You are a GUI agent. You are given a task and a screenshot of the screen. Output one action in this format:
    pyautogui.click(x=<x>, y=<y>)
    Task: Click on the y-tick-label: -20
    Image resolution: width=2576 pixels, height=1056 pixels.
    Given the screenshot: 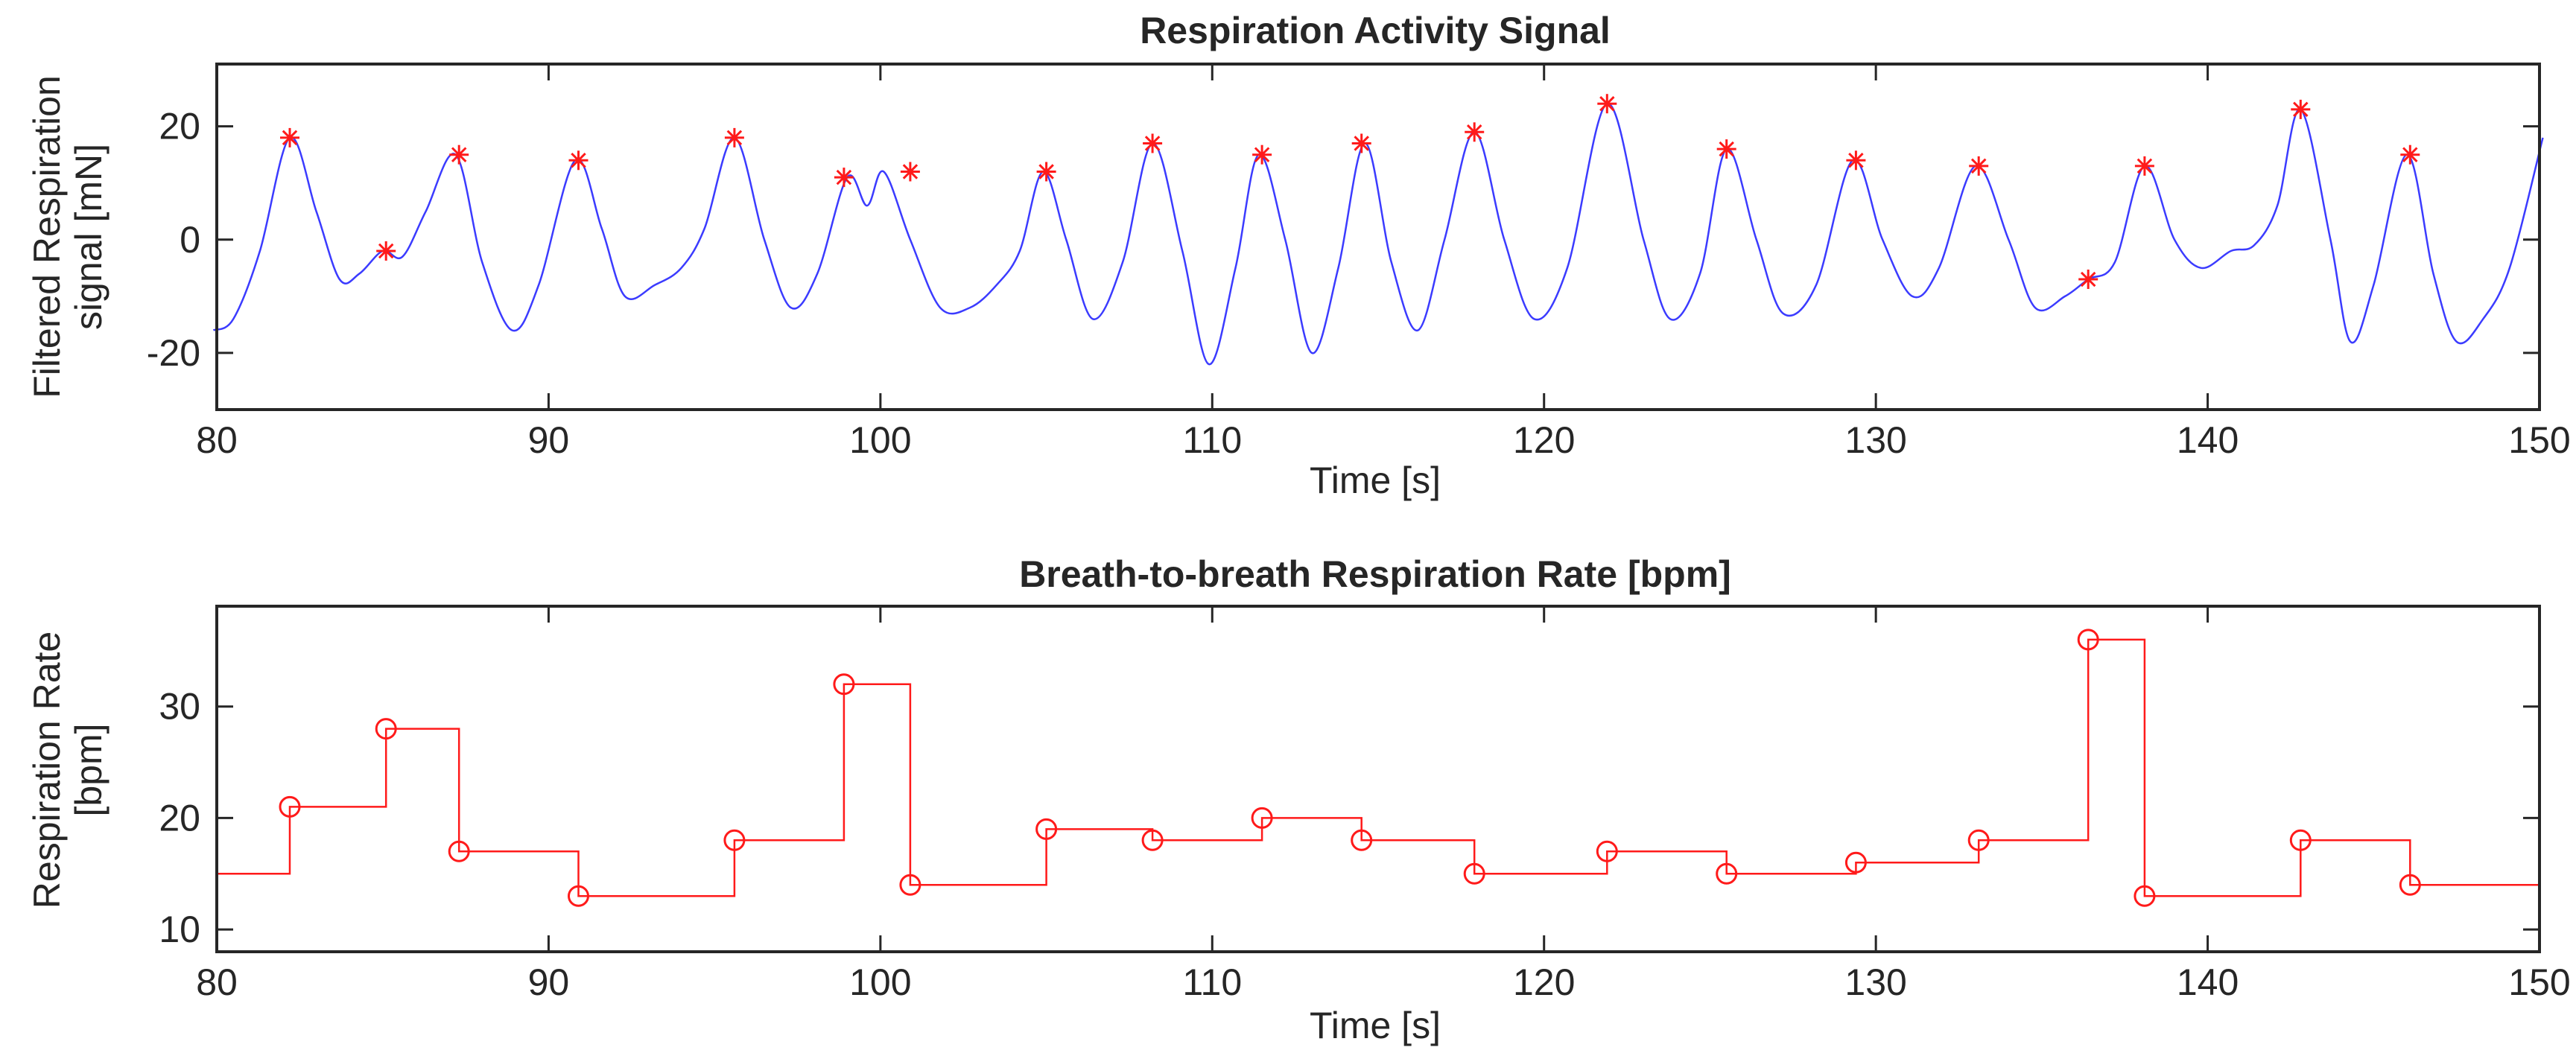 What is the action you would take?
    pyautogui.click(x=174, y=353)
    